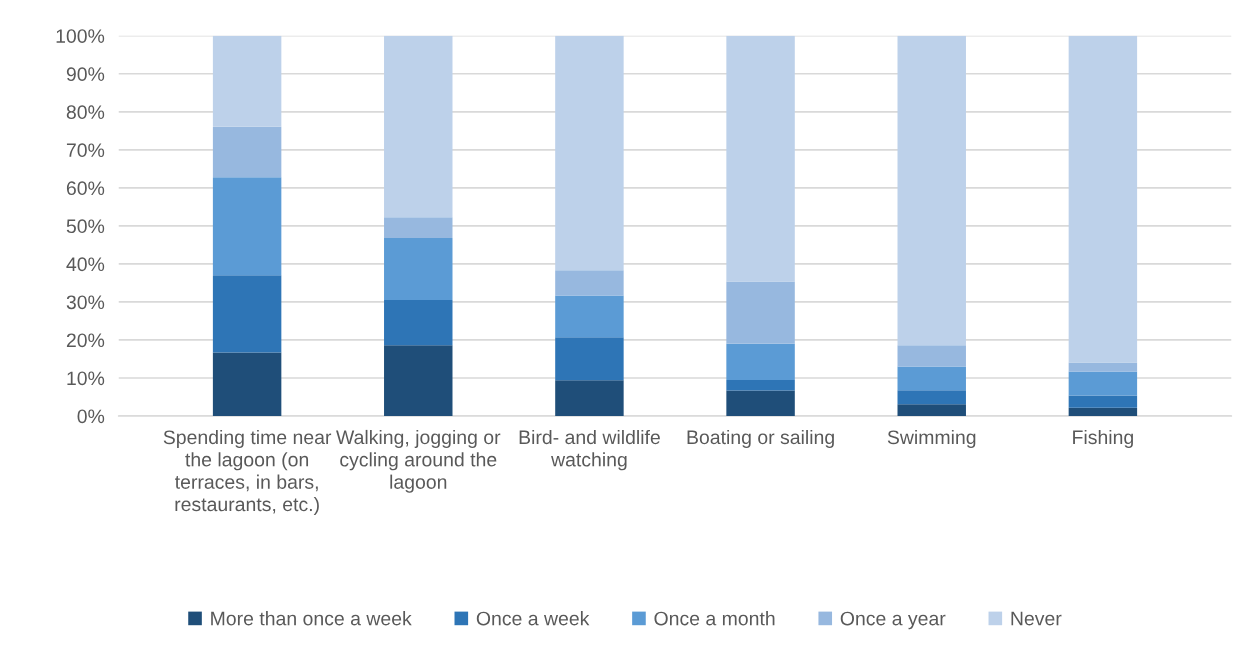  Describe the element at coordinates (85, 264) in the screenshot. I see `y-tick-label: 40%` at that location.